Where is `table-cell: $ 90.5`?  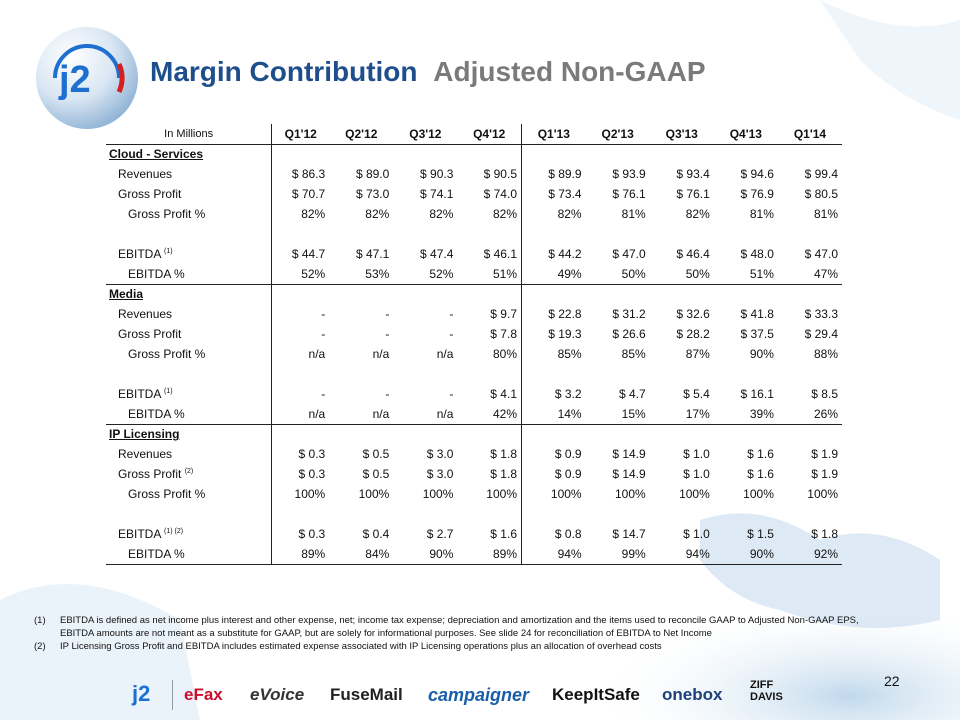
table-cell: $ 90.5 is located at coordinates (500, 174).